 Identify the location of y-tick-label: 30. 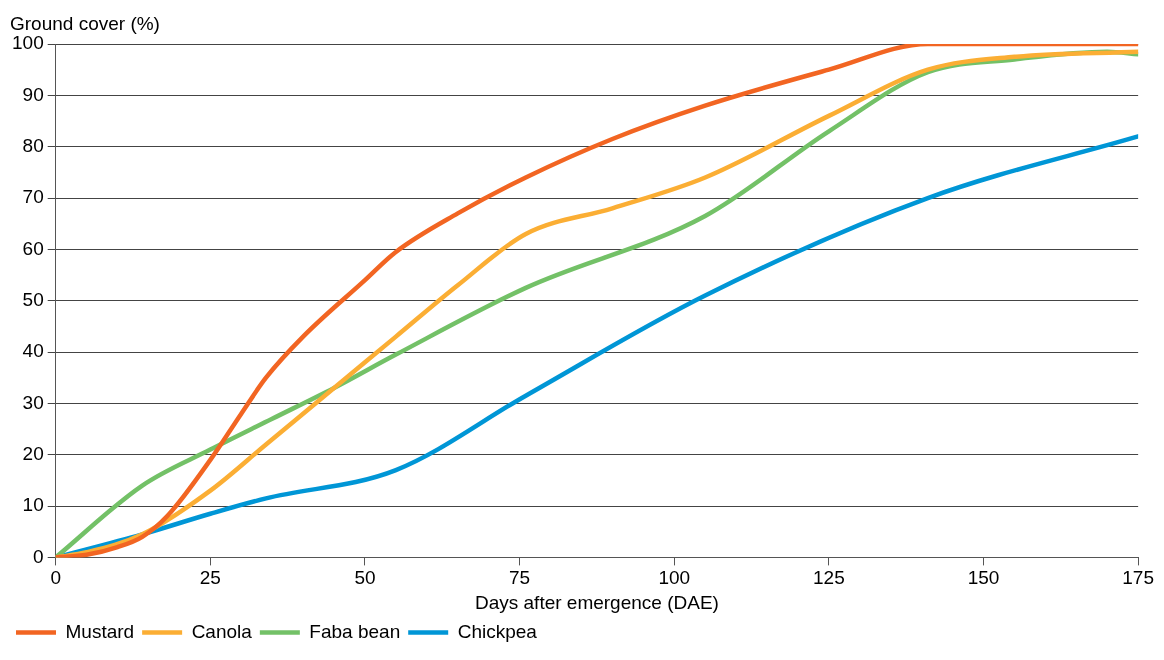
(33, 402).